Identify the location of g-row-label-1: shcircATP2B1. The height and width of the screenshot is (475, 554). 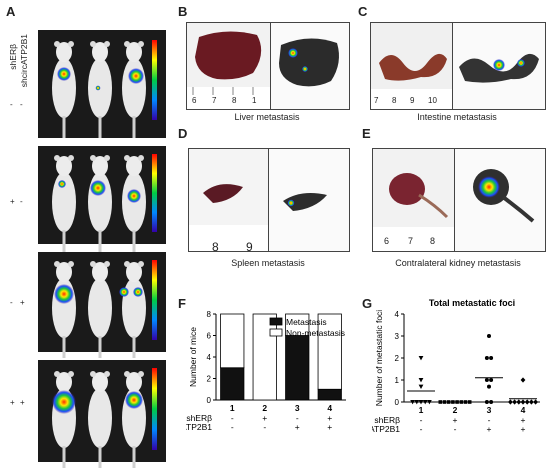
(386, 429).